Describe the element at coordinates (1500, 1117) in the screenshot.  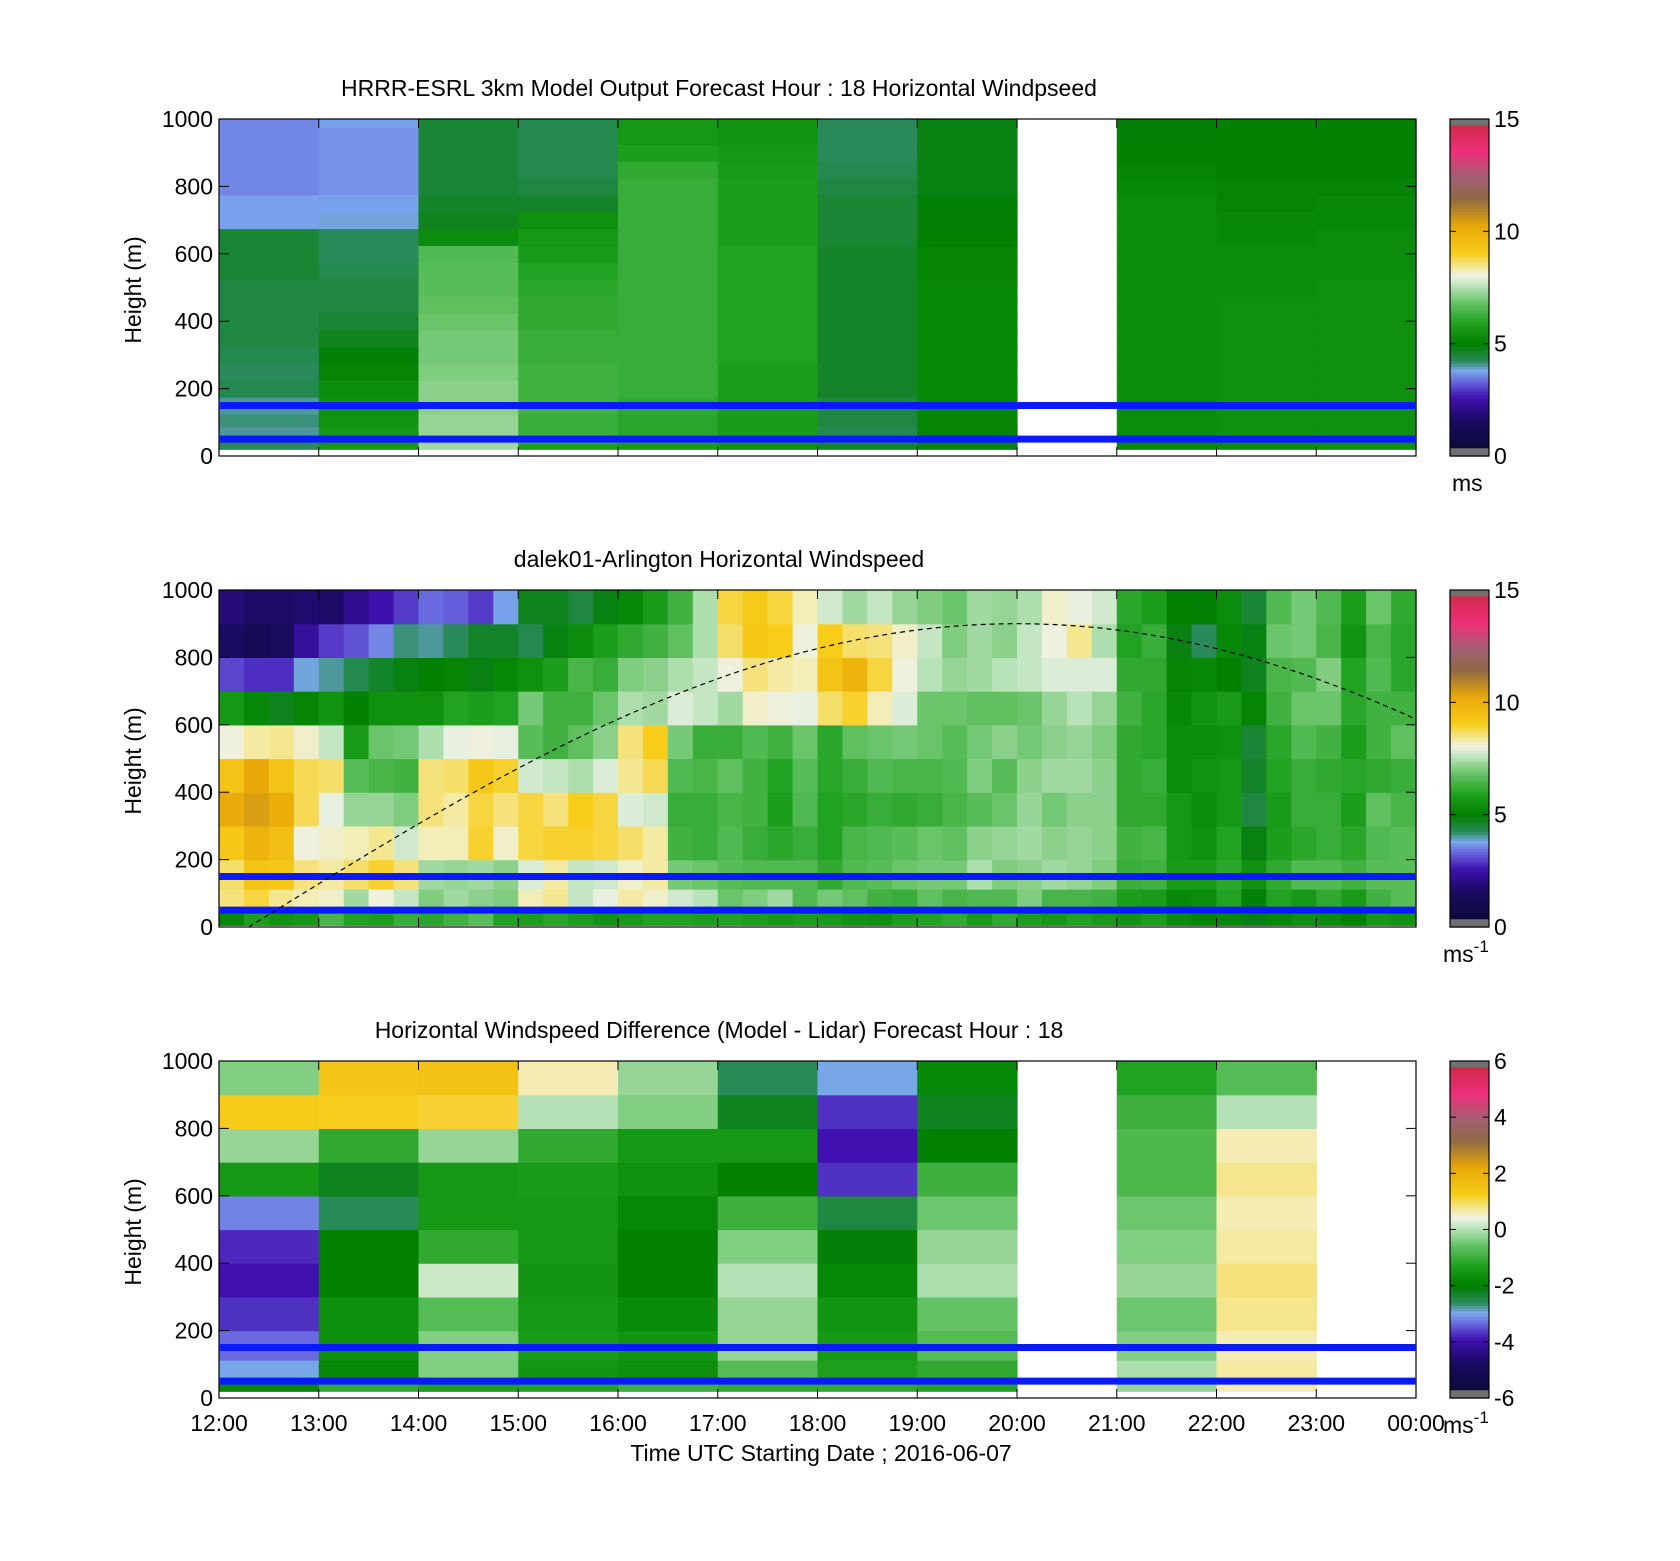
I see `colorbar-tick-label: 4` at that location.